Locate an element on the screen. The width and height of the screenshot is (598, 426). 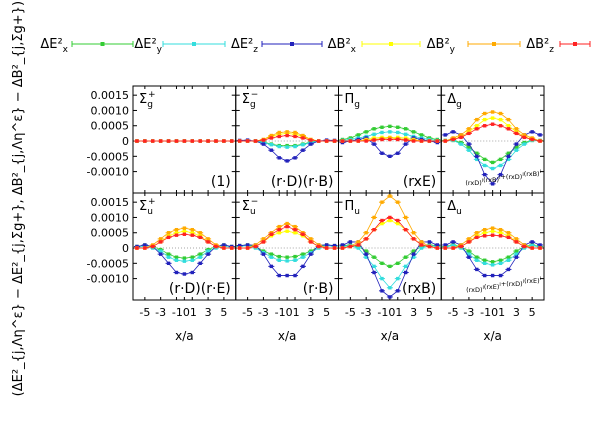
panel: 0.0015 0.0010 0.0005 0 -0.0005 -0.0010 Σg+ (1) is located at coordinates (162, 139).